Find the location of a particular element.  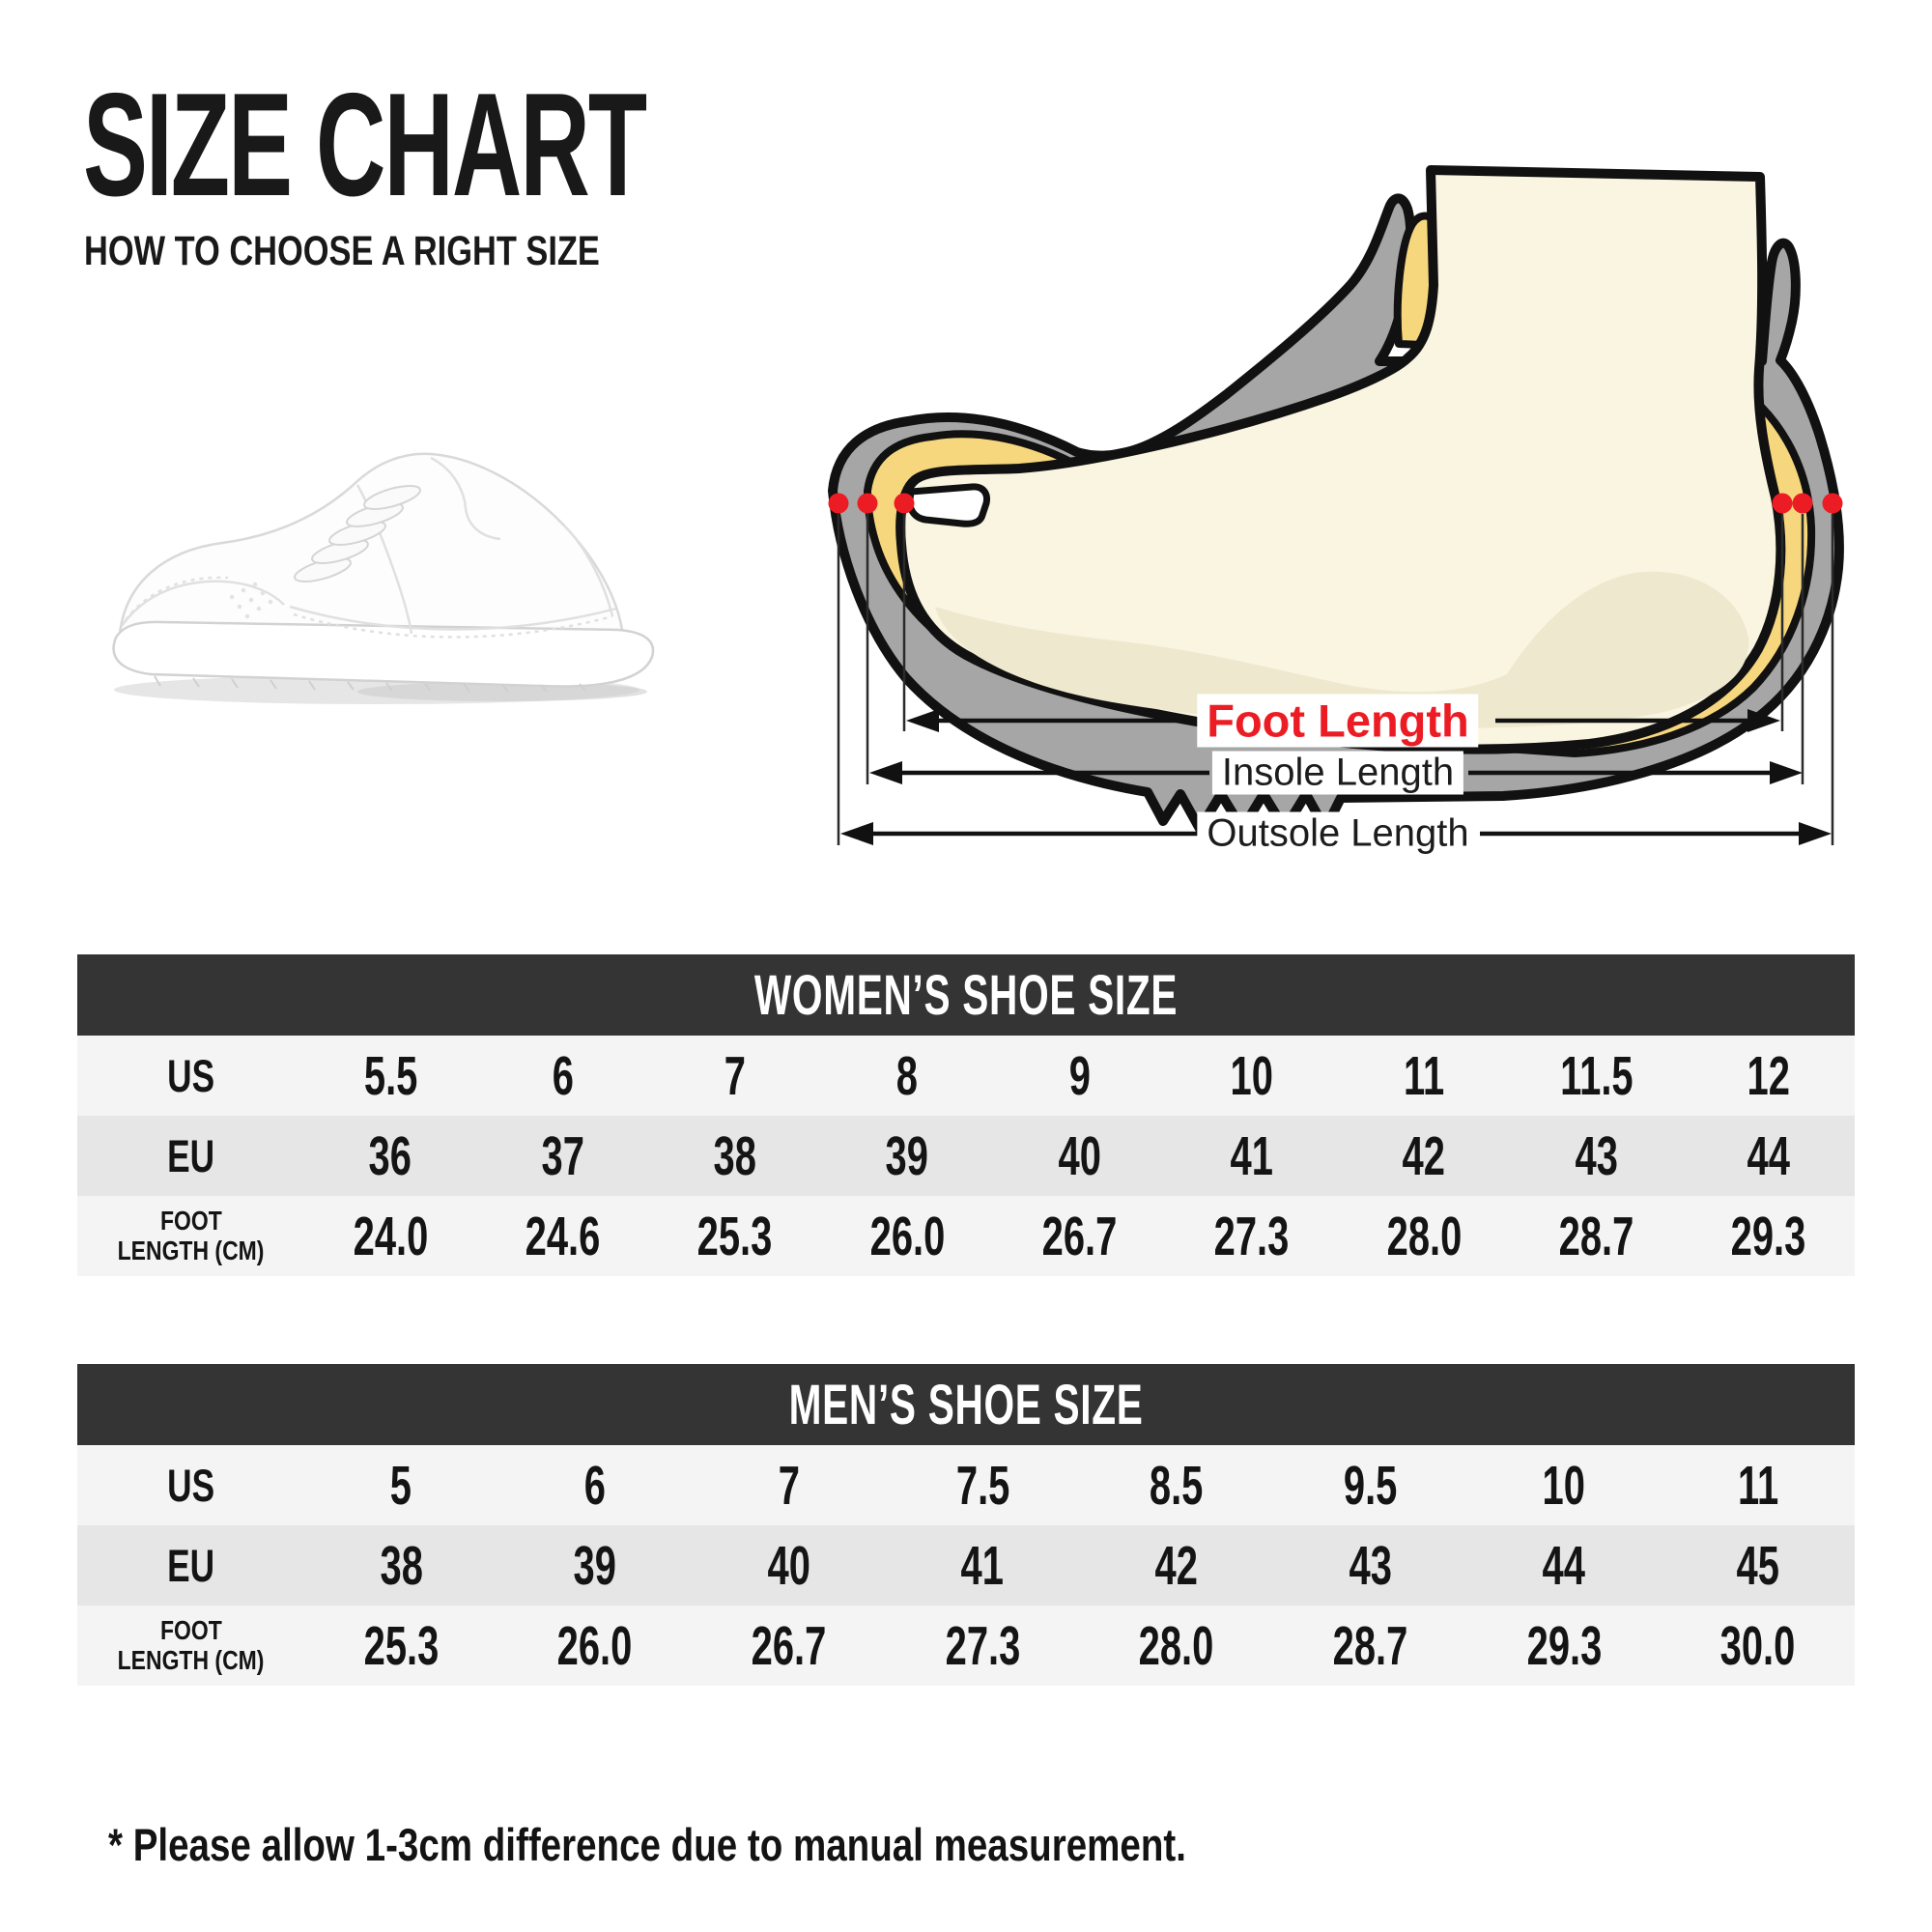

women-eu-value: 42 is located at coordinates (1424, 1155).